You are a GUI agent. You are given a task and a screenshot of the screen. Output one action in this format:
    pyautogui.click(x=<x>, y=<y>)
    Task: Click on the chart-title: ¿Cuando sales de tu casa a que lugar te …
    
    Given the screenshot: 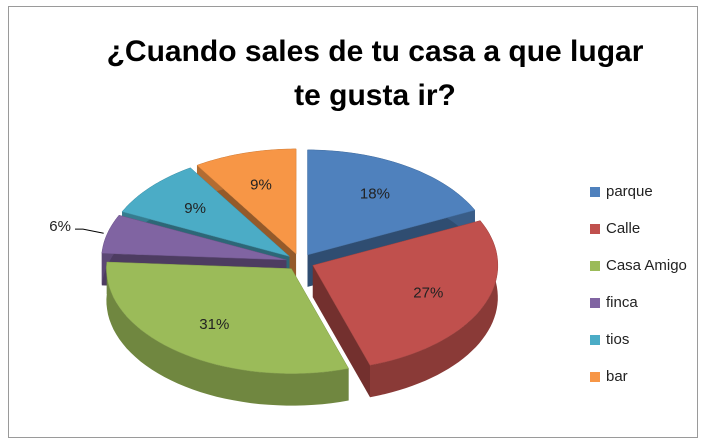 What is the action you would take?
    pyautogui.click(x=375, y=73)
    